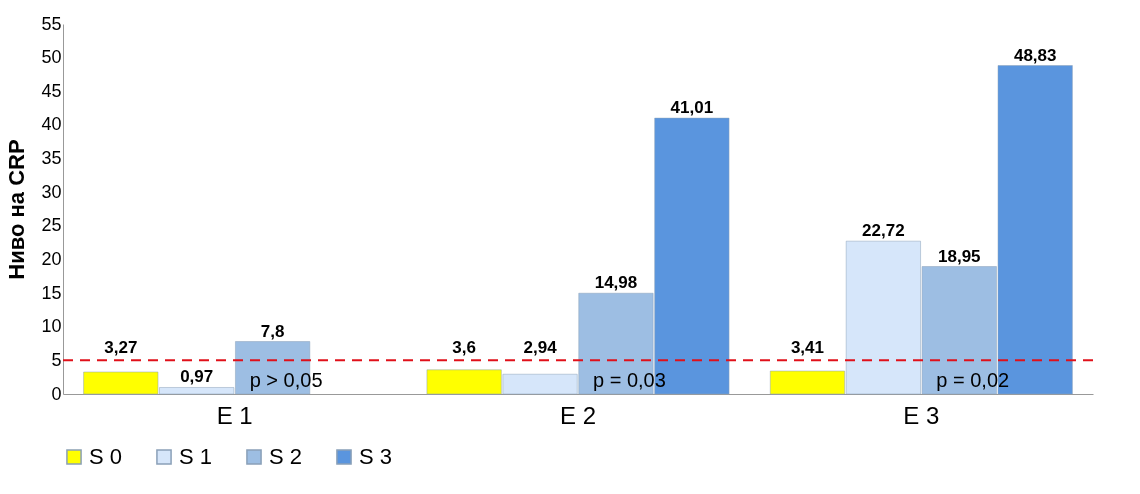 The width and height of the screenshot is (1140, 494). Describe the element at coordinates (51, 292) in the screenshot. I see `y-tick-label: 15` at that location.